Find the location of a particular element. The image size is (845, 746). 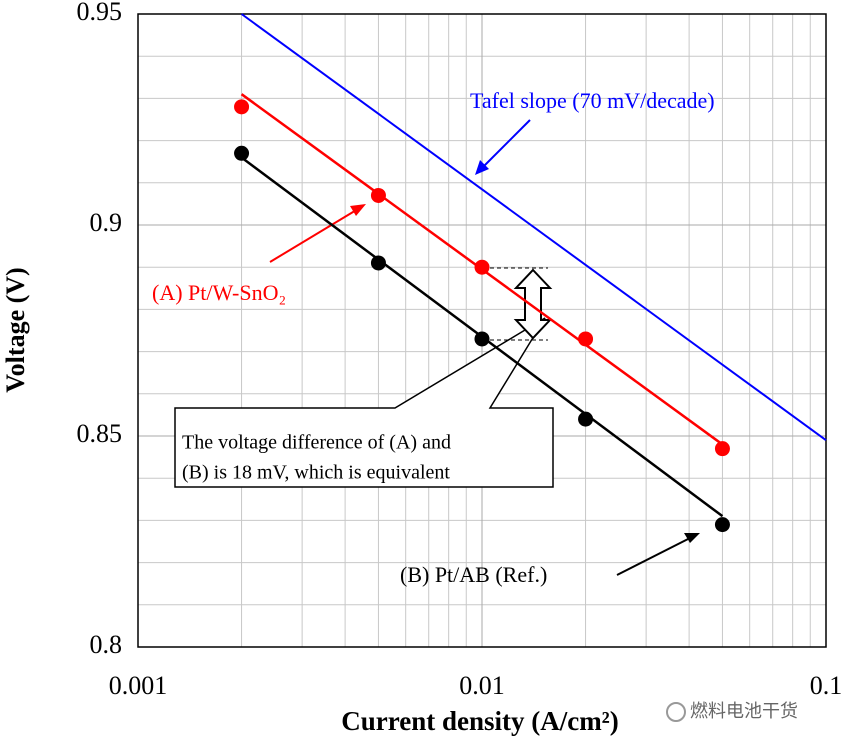

series-label: (A) Pt/W-SnO₂ is located at coordinates (219, 292).